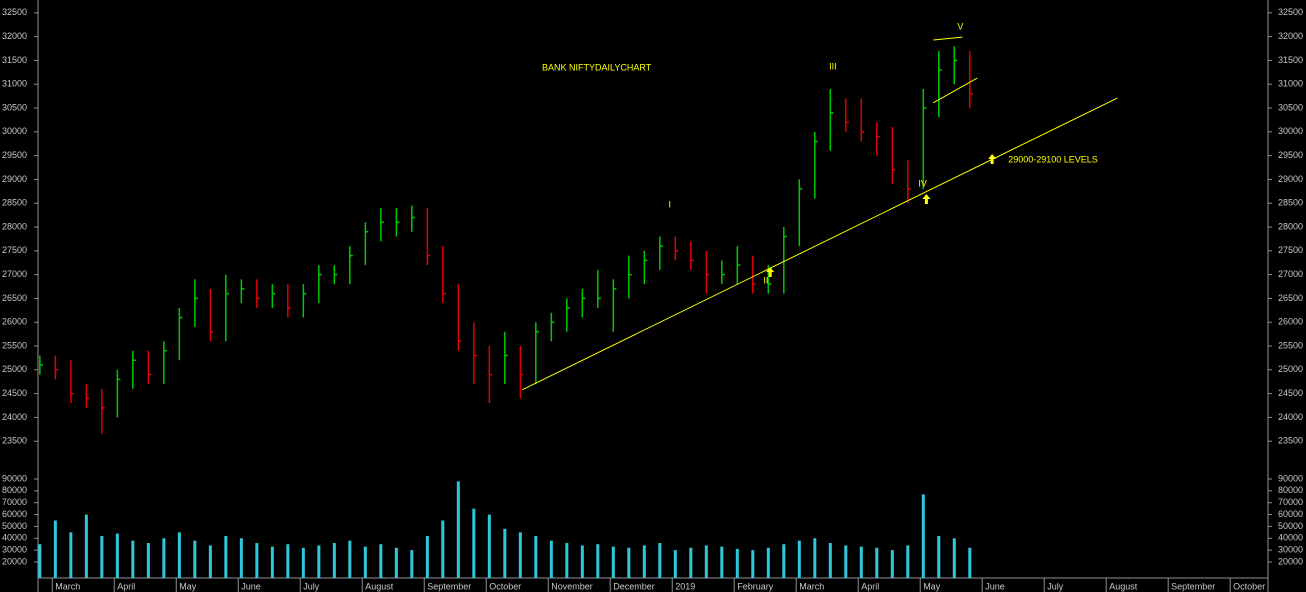 The height and width of the screenshot is (592, 1306). I want to click on annotation: III, so click(833, 66).